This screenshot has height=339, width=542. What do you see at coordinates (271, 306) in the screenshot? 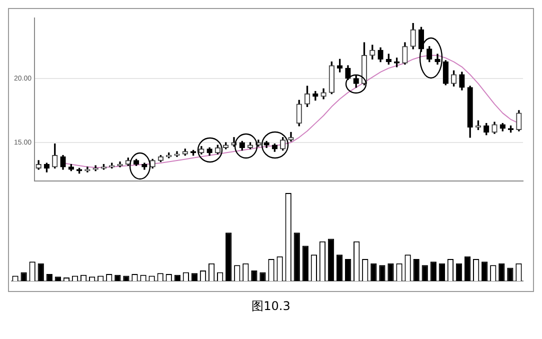
I see `caption: 图10.3` at bounding box center [271, 306].